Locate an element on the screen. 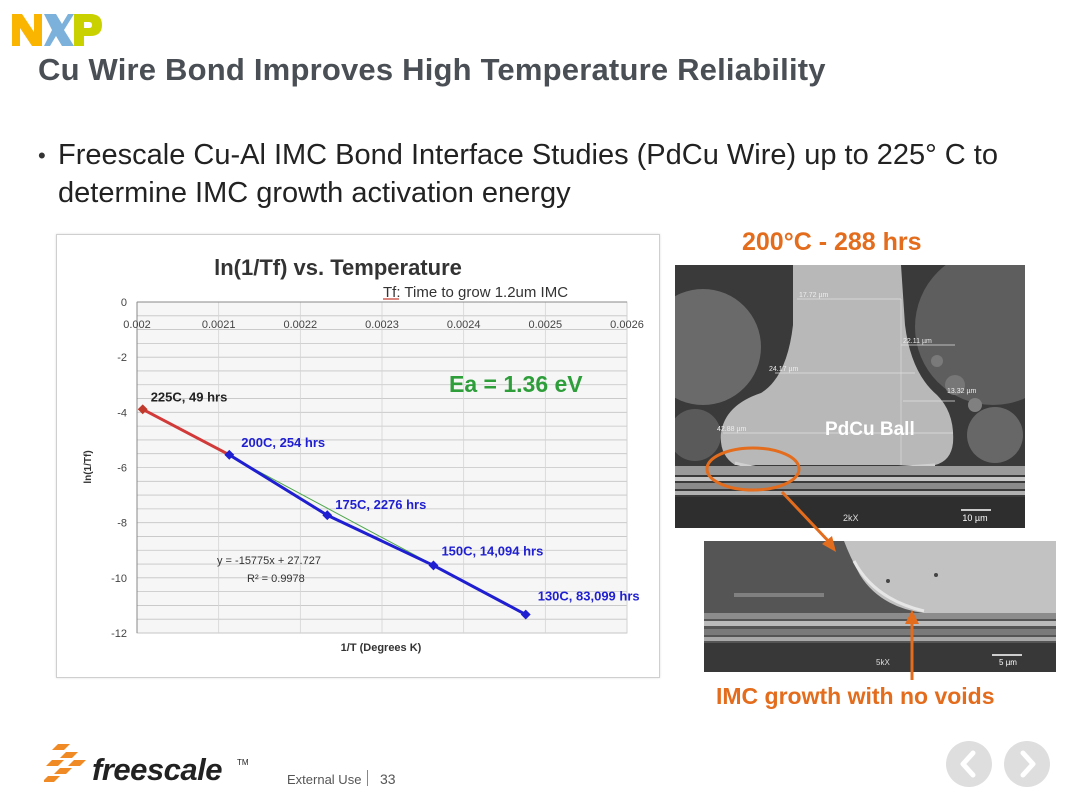 Image resolution: width=1080 pixels, height=810 pixels. prev-slide-button is located at coordinates (969, 764).